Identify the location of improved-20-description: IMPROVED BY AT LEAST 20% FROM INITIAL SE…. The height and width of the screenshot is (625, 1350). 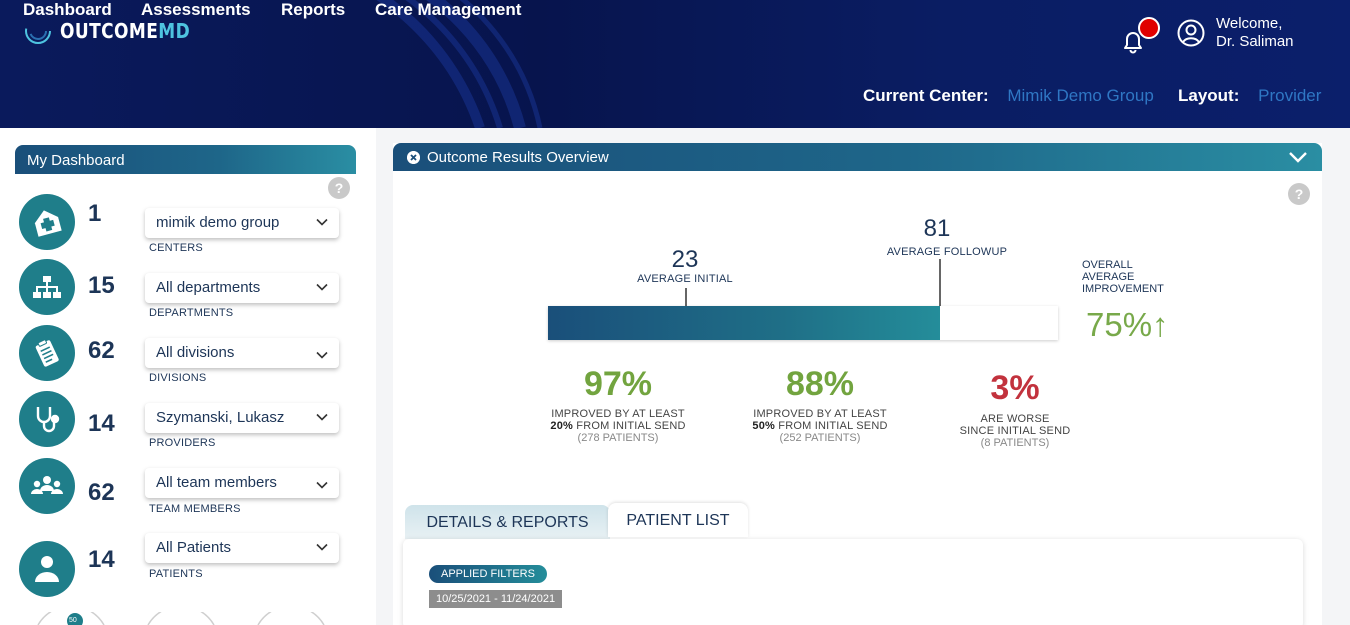
(618, 420).